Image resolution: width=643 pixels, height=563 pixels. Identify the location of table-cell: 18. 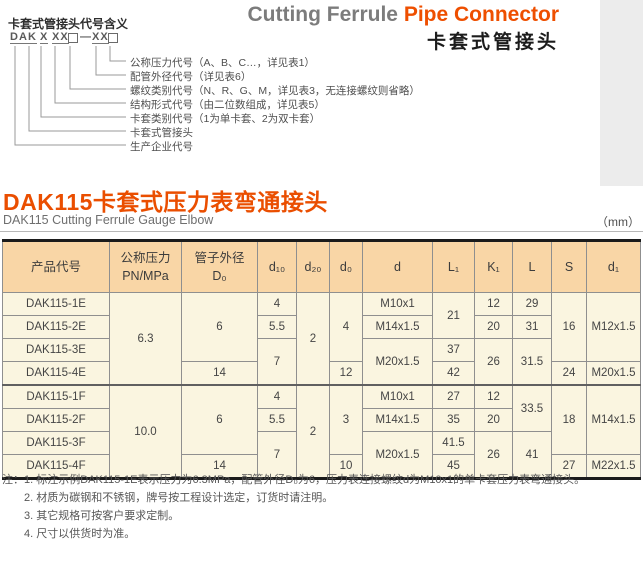
(569, 419).